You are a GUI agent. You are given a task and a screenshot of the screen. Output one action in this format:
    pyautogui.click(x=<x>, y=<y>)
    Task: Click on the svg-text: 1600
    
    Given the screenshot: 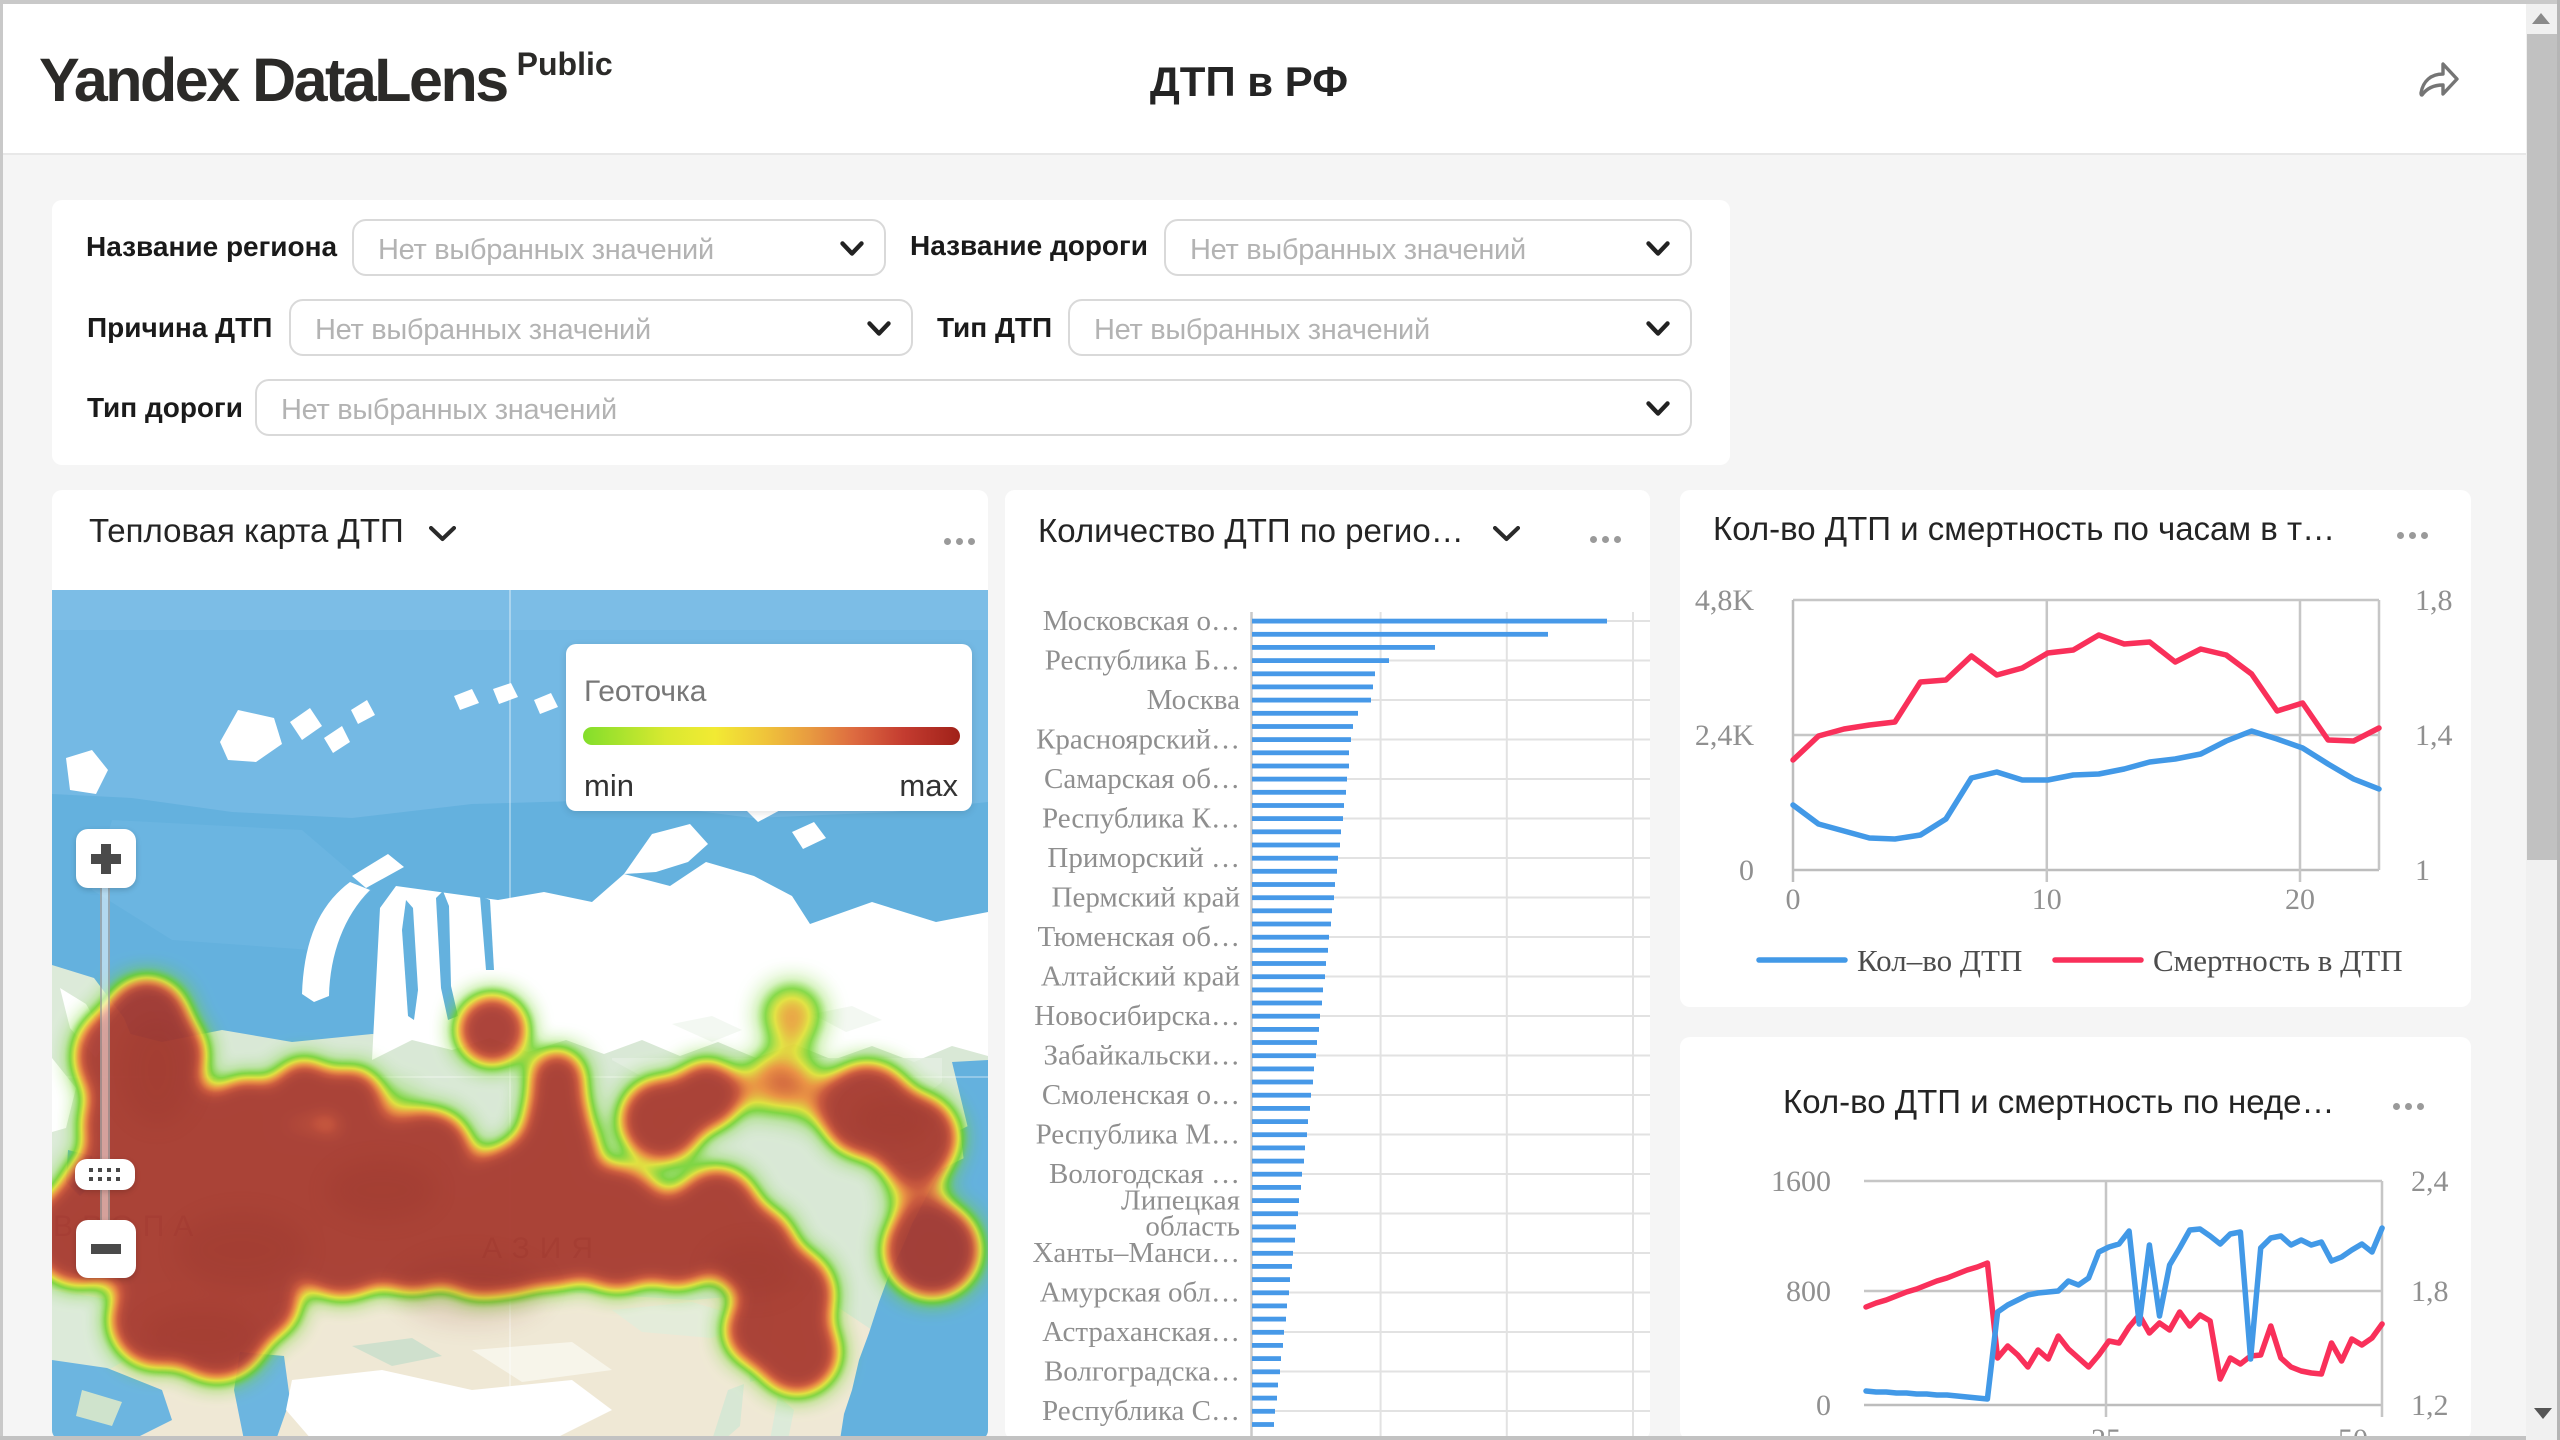 What is the action you would take?
    pyautogui.click(x=1801, y=1181)
    